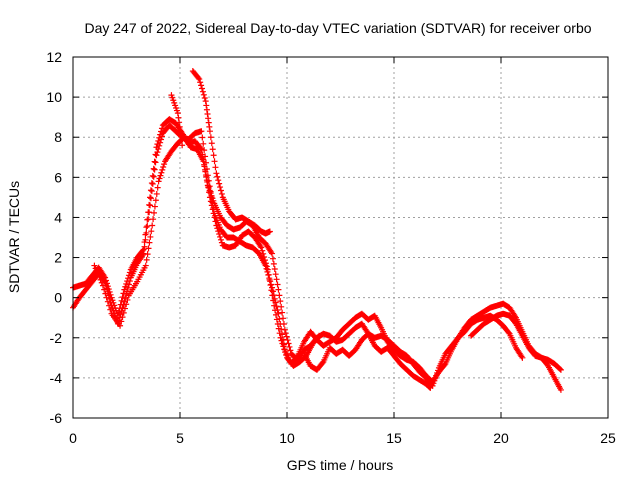 This screenshot has width=640, height=480. I want to click on x-tick-label: 10, so click(287, 438).